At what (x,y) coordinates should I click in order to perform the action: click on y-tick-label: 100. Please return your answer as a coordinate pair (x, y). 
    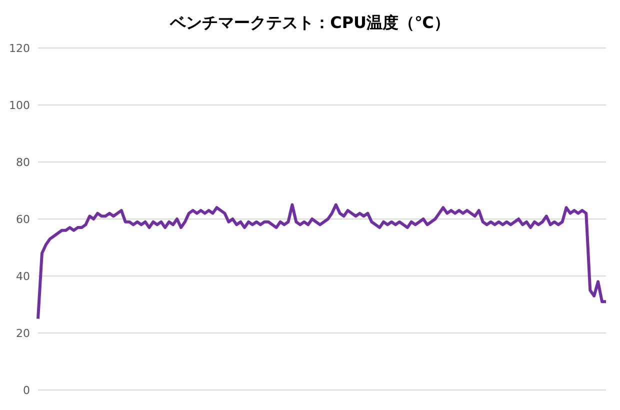
    Looking at the image, I should click on (19, 105).